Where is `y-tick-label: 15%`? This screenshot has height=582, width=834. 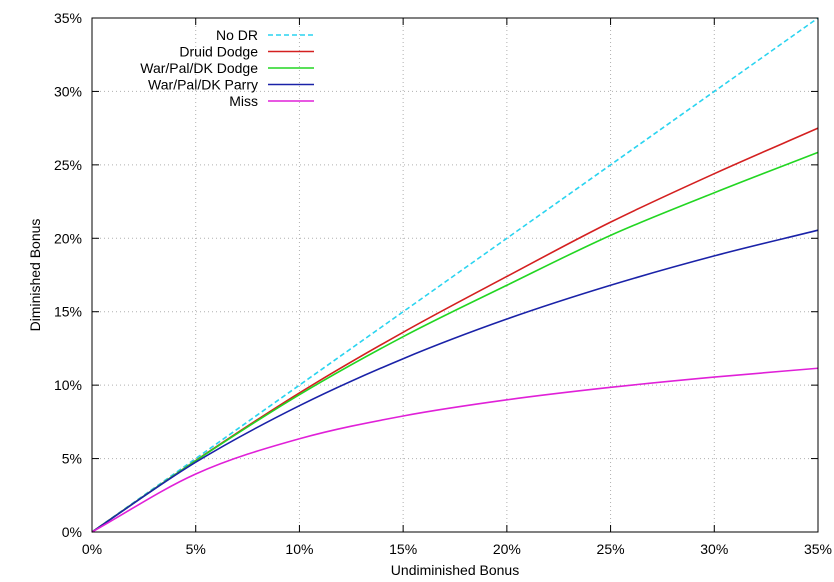 y-tick-label: 15% is located at coordinates (68, 312).